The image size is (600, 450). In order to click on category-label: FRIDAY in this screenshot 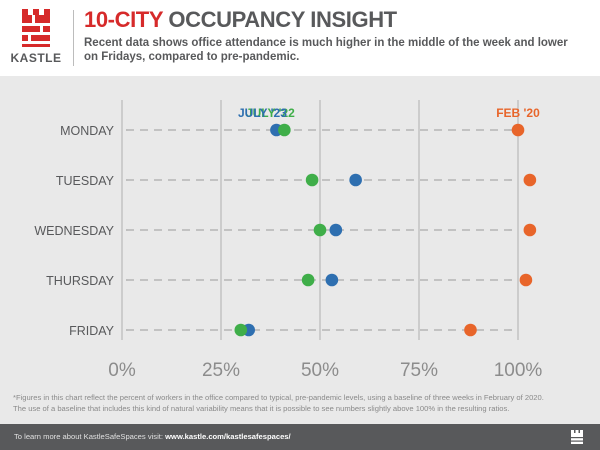, I will do `click(92, 331)`.